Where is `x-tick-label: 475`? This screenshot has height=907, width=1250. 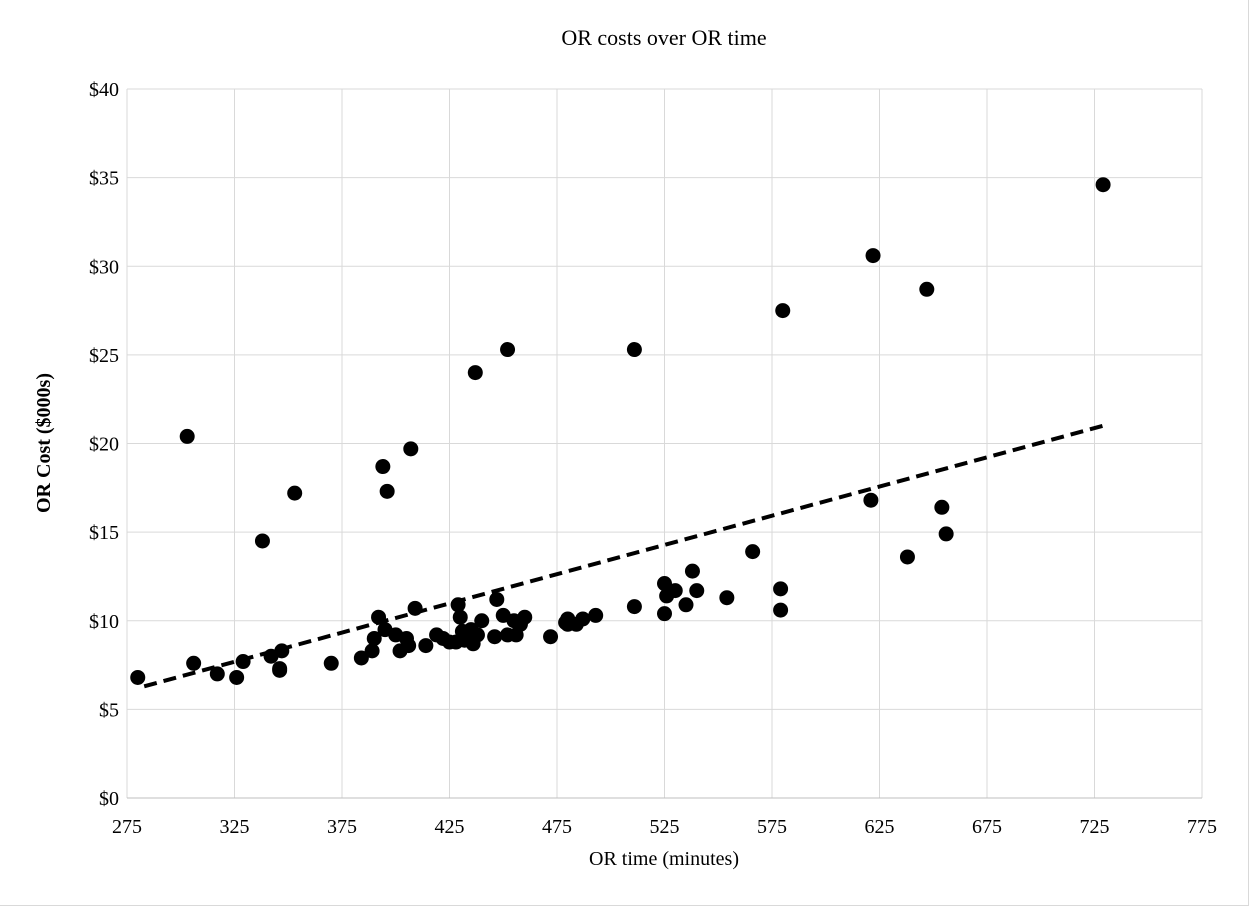
x-tick-label: 475 is located at coordinates (557, 827).